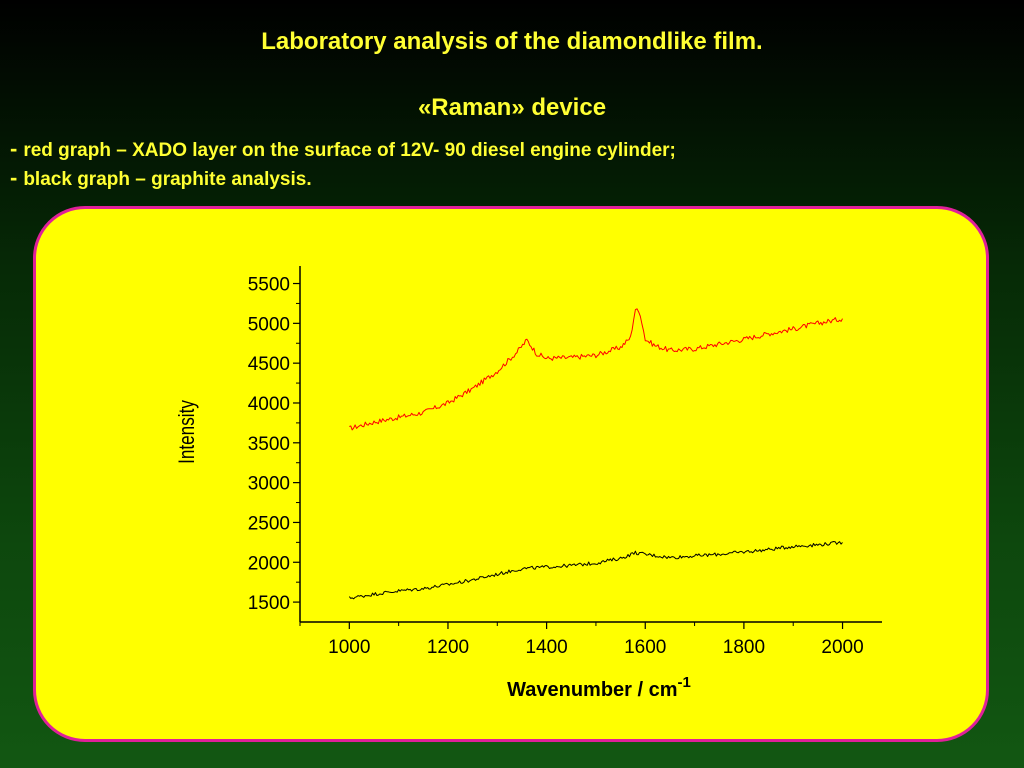 The height and width of the screenshot is (768, 1024). What do you see at coordinates (269, 603) in the screenshot?
I see `y-tick-label: 1500` at bounding box center [269, 603].